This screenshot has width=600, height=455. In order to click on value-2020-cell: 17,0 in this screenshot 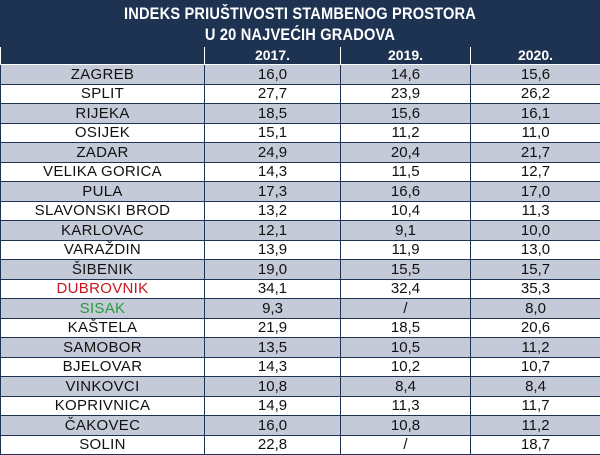, I will do `click(535, 192)`.